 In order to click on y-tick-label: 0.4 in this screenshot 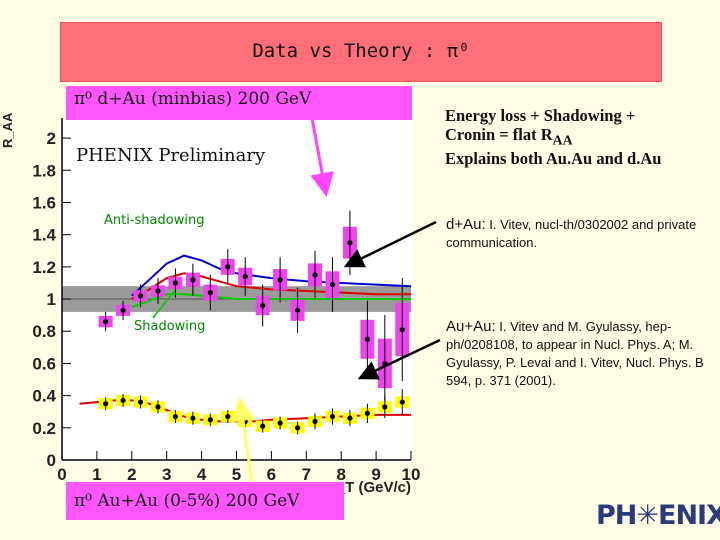, I will do `click(44, 396)`.